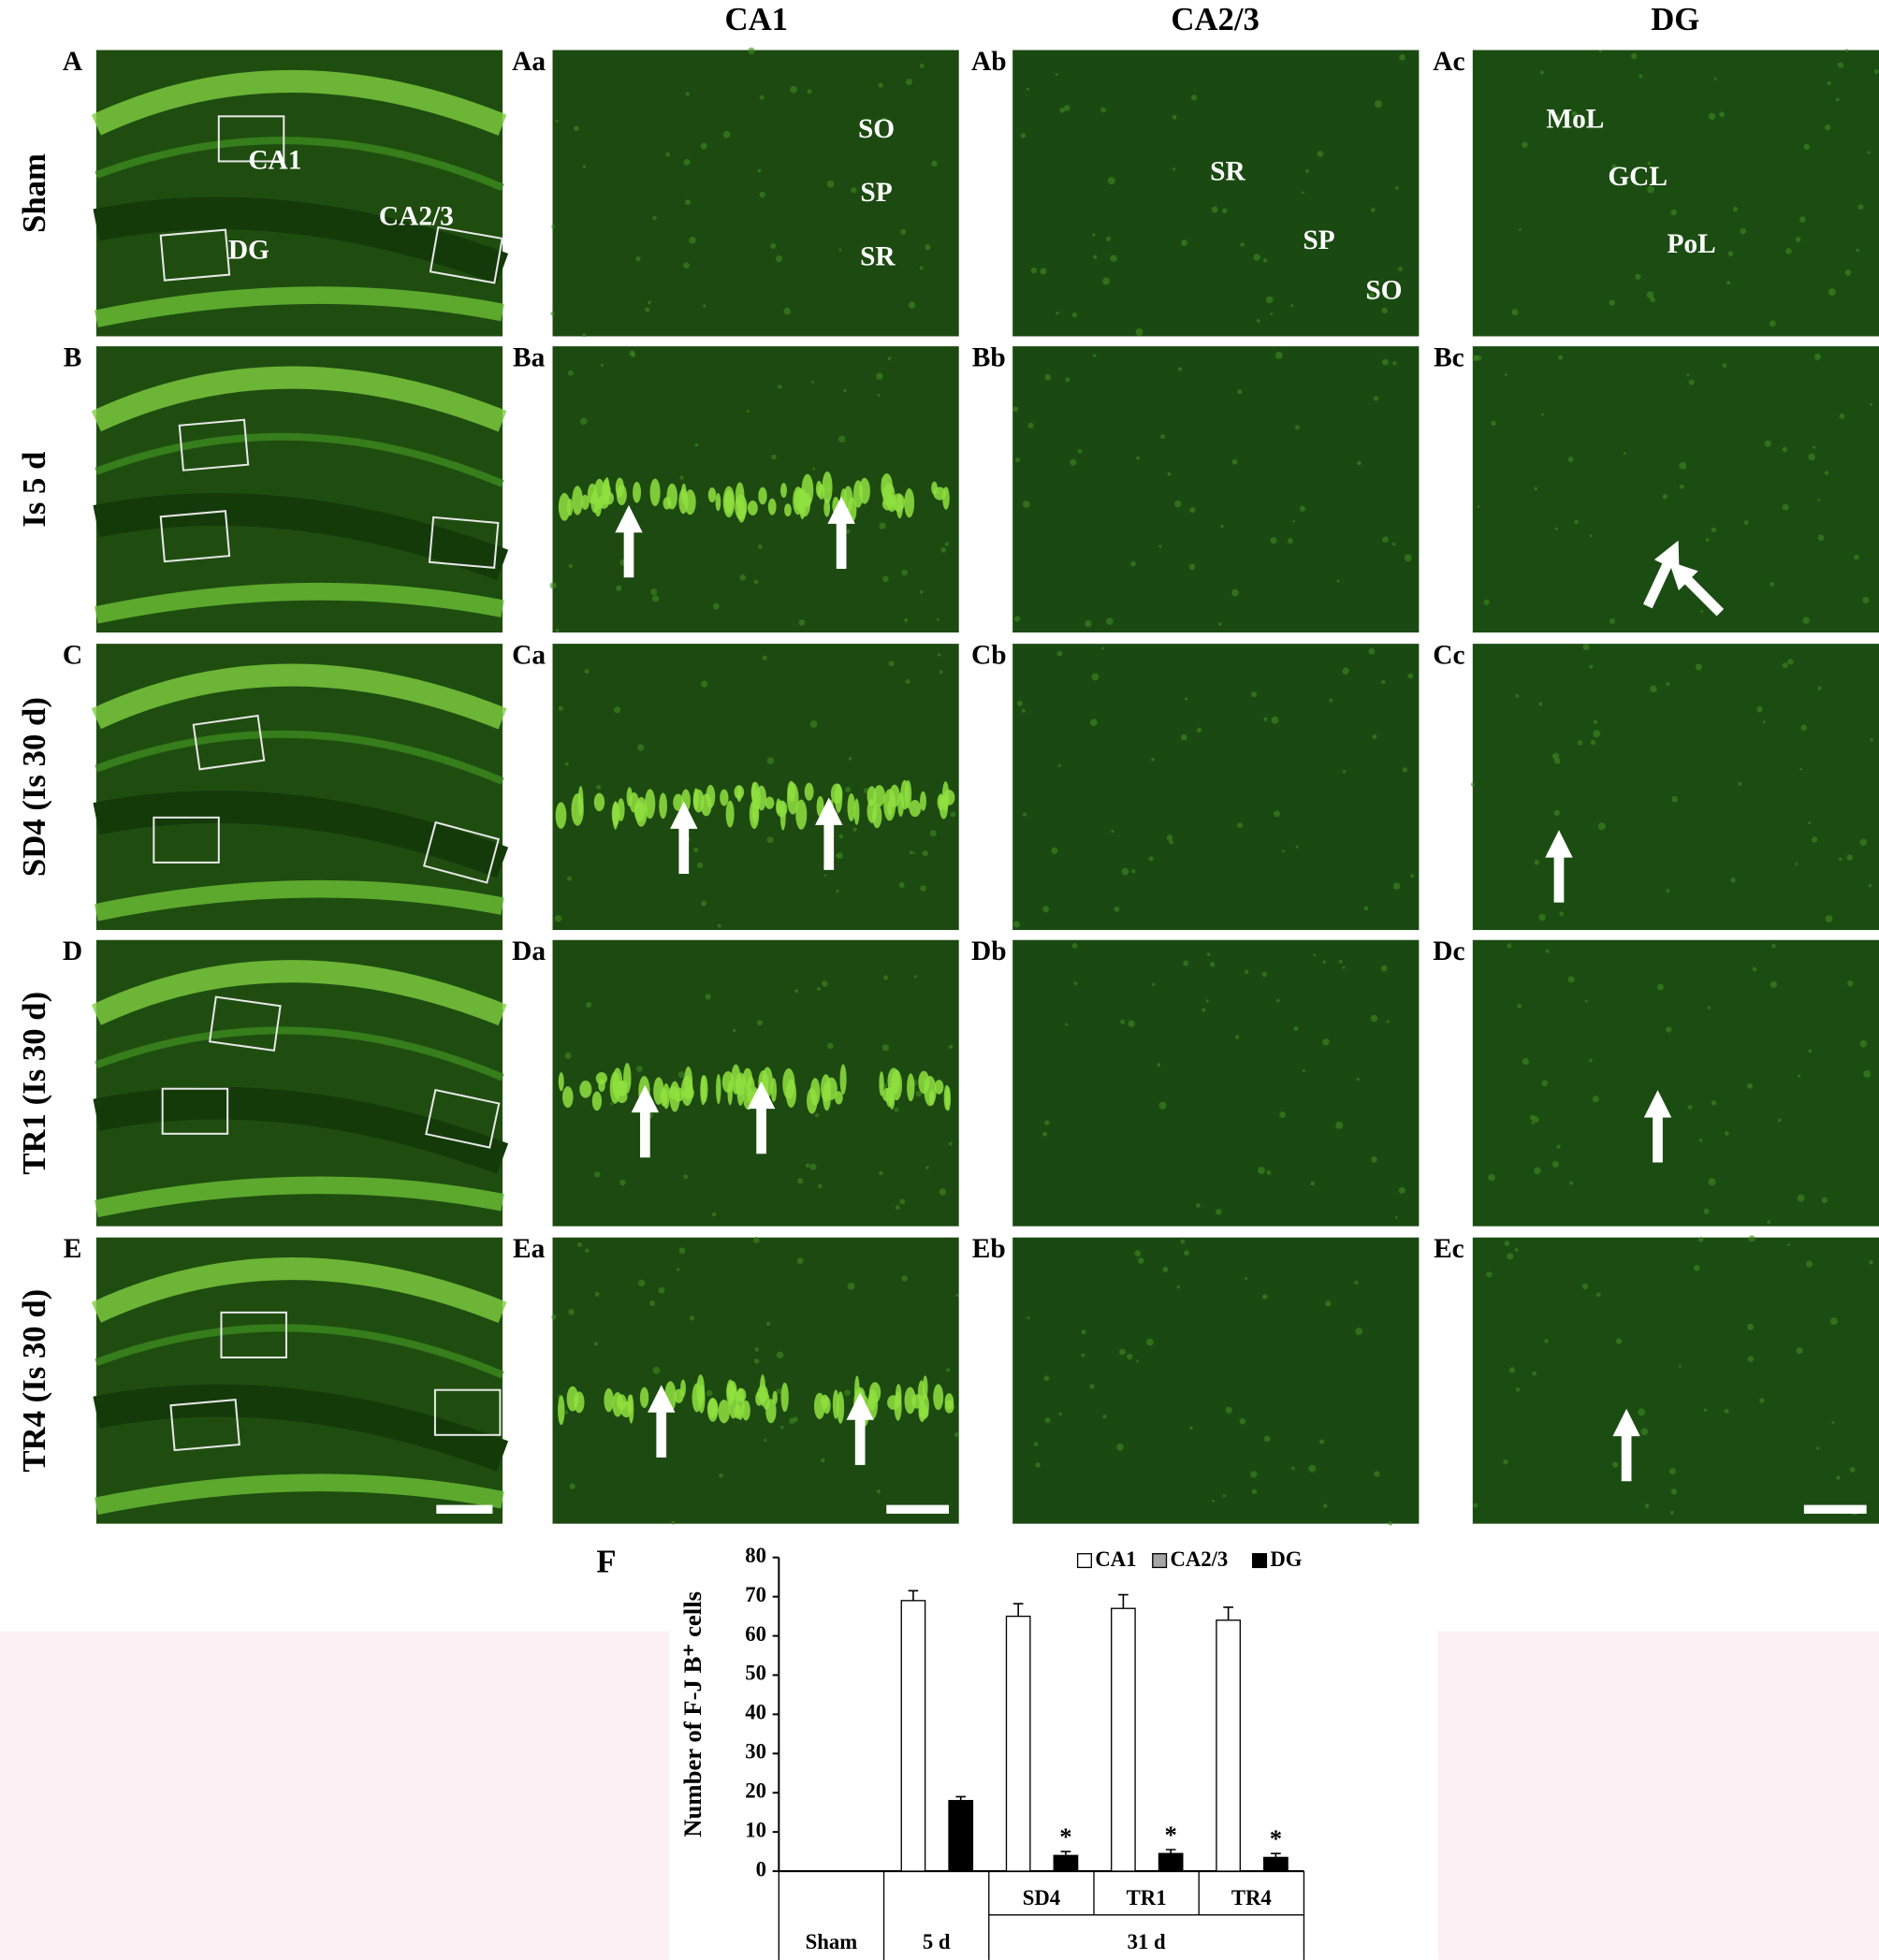  What do you see at coordinates (761, 1868) in the screenshot?
I see `y-tick-label: 0` at bounding box center [761, 1868].